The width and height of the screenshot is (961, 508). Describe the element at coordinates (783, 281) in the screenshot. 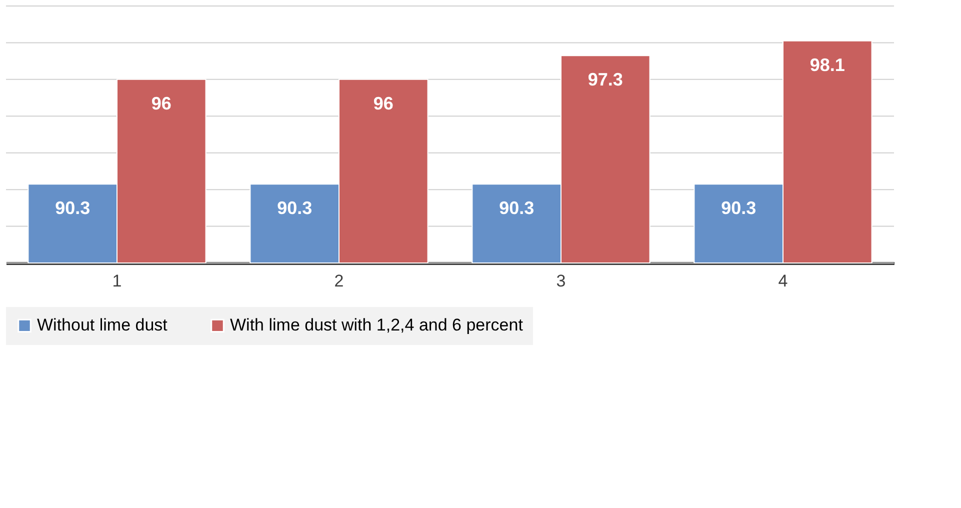

I see `x-tick-label: 4` at that location.